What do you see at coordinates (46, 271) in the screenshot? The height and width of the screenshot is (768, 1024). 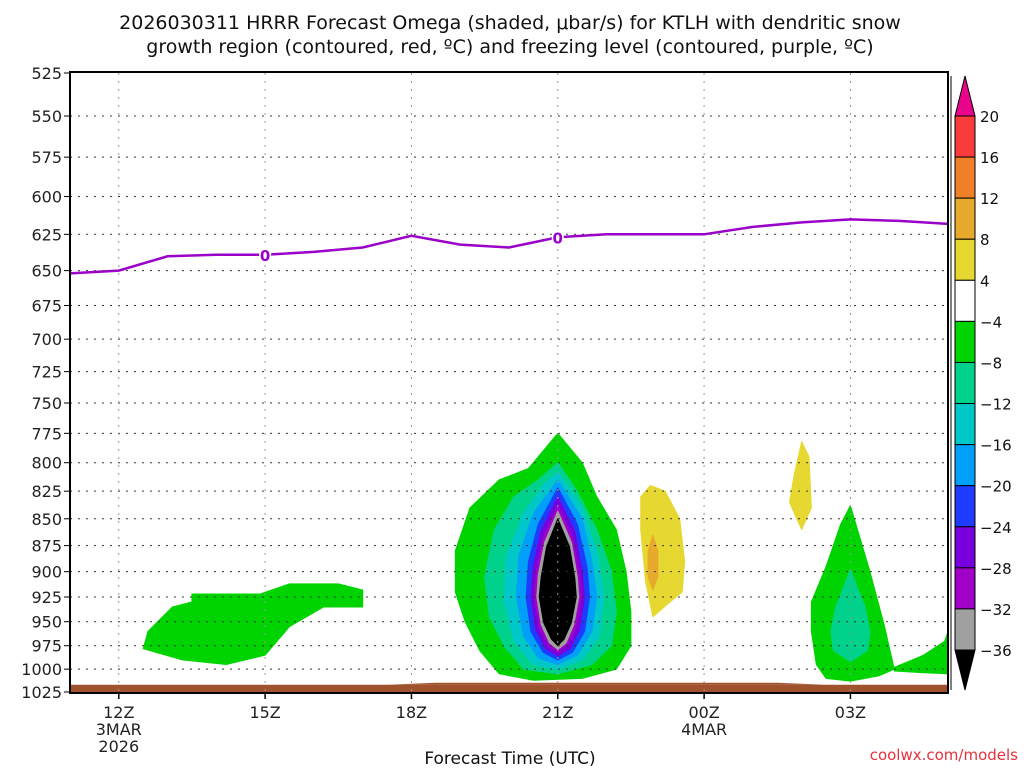 I see `y-tick-label: 650` at bounding box center [46, 271].